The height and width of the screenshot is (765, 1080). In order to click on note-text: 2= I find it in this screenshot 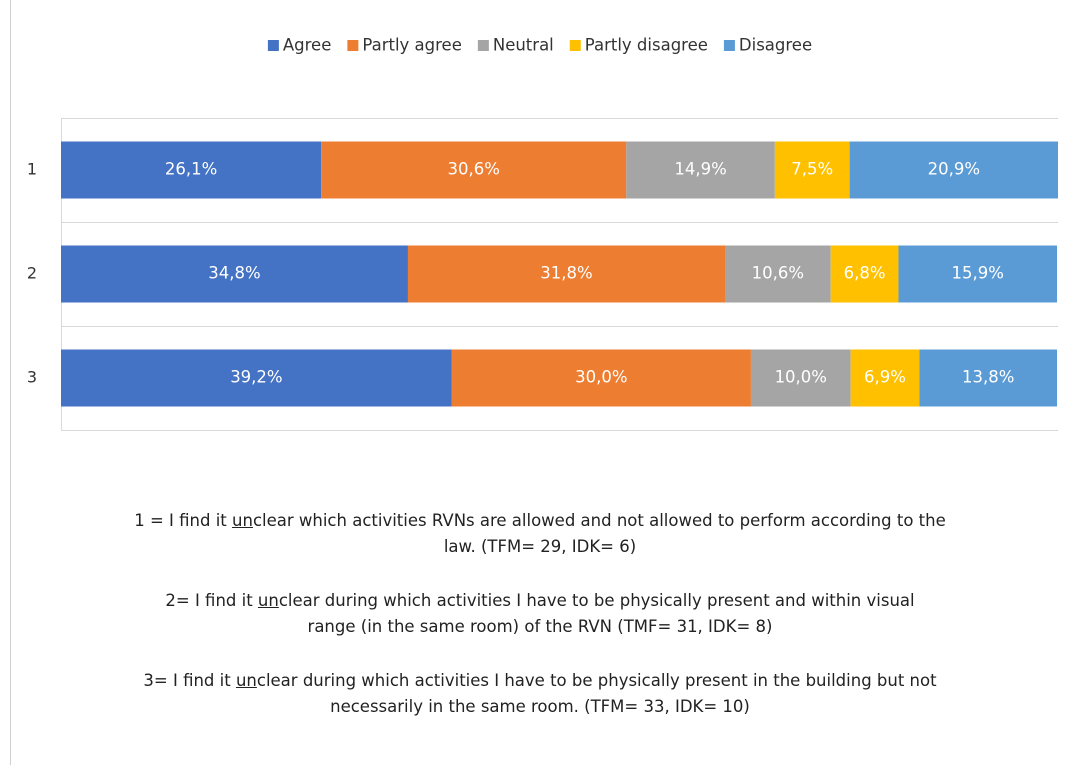, I will do `click(211, 600)`.